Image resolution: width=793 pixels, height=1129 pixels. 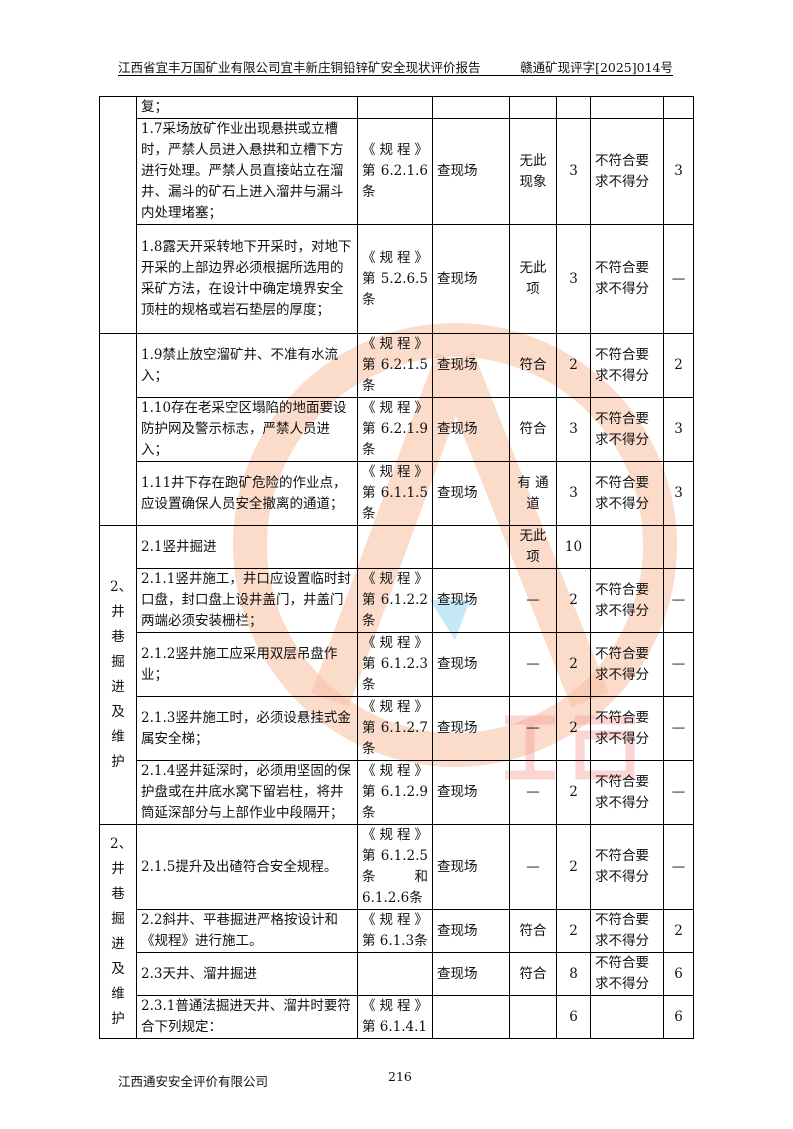 I want to click on item-text: 1.10存在老采空区塌陷的地面要设防护网及警示标志，严禁人员进入；, so click(x=247, y=429).